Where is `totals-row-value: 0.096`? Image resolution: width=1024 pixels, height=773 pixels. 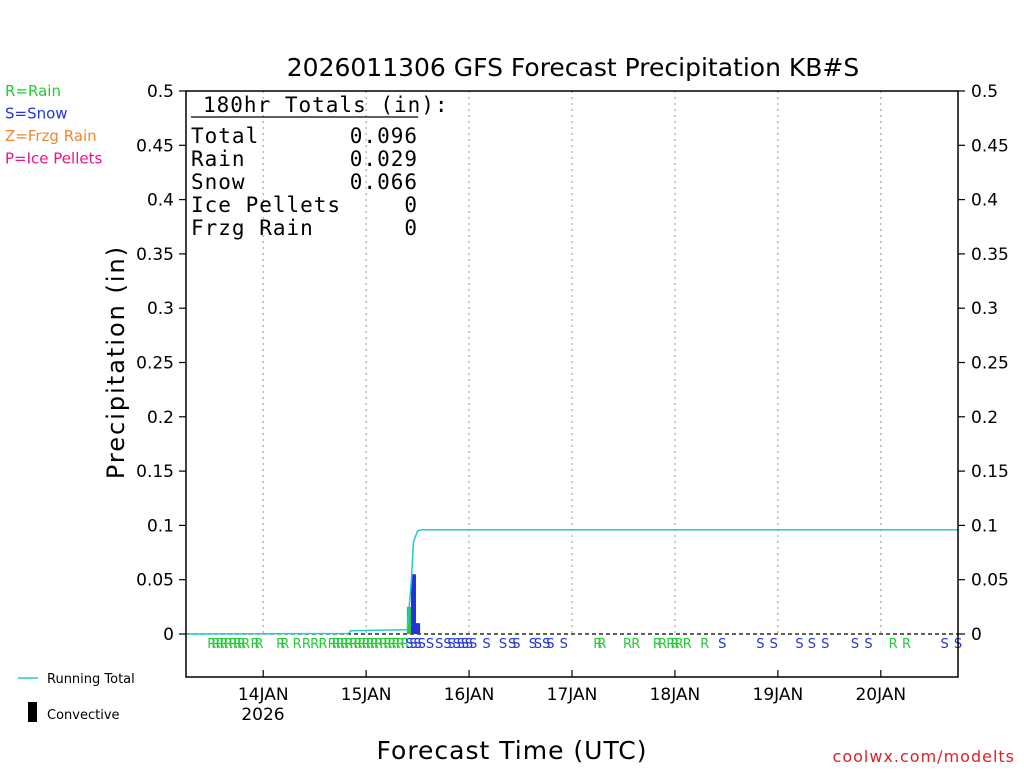
totals-row-value: 0.096 is located at coordinates (384, 136).